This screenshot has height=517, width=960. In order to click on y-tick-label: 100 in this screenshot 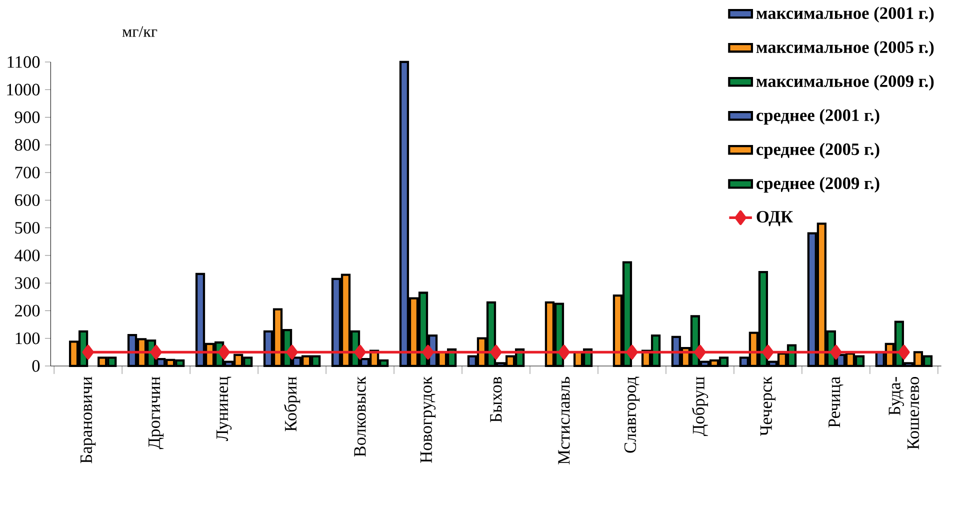, I will do `click(28, 338)`.